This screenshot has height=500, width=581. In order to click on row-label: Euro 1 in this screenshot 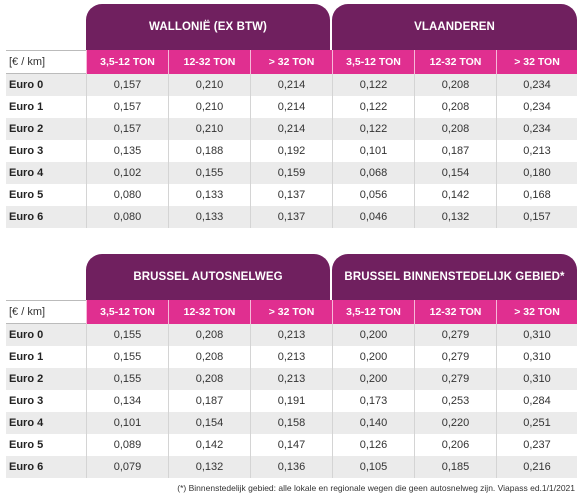, I will do `click(46, 107)`.